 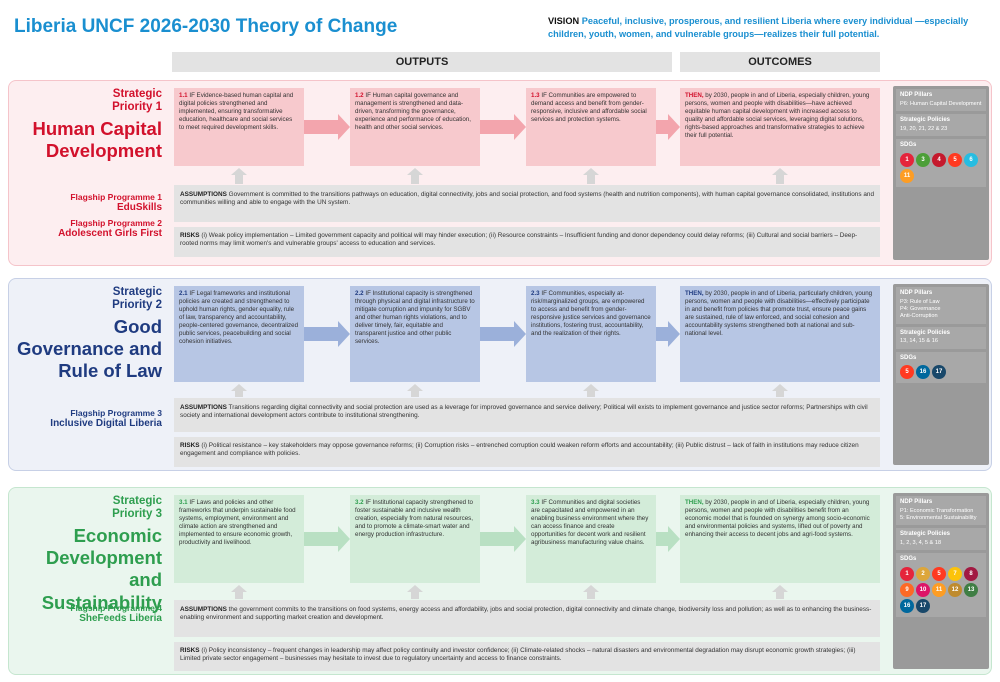 I want to click on flagship-label: Flagship Programme 3, so click(x=116, y=413).